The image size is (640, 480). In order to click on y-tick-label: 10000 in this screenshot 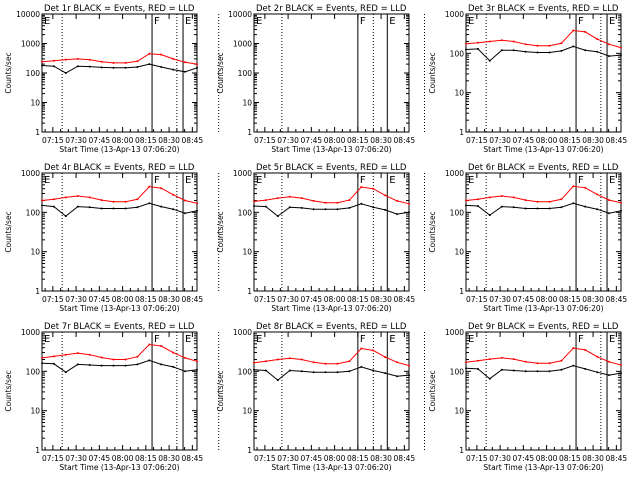, I will do `click(28, 14)`.